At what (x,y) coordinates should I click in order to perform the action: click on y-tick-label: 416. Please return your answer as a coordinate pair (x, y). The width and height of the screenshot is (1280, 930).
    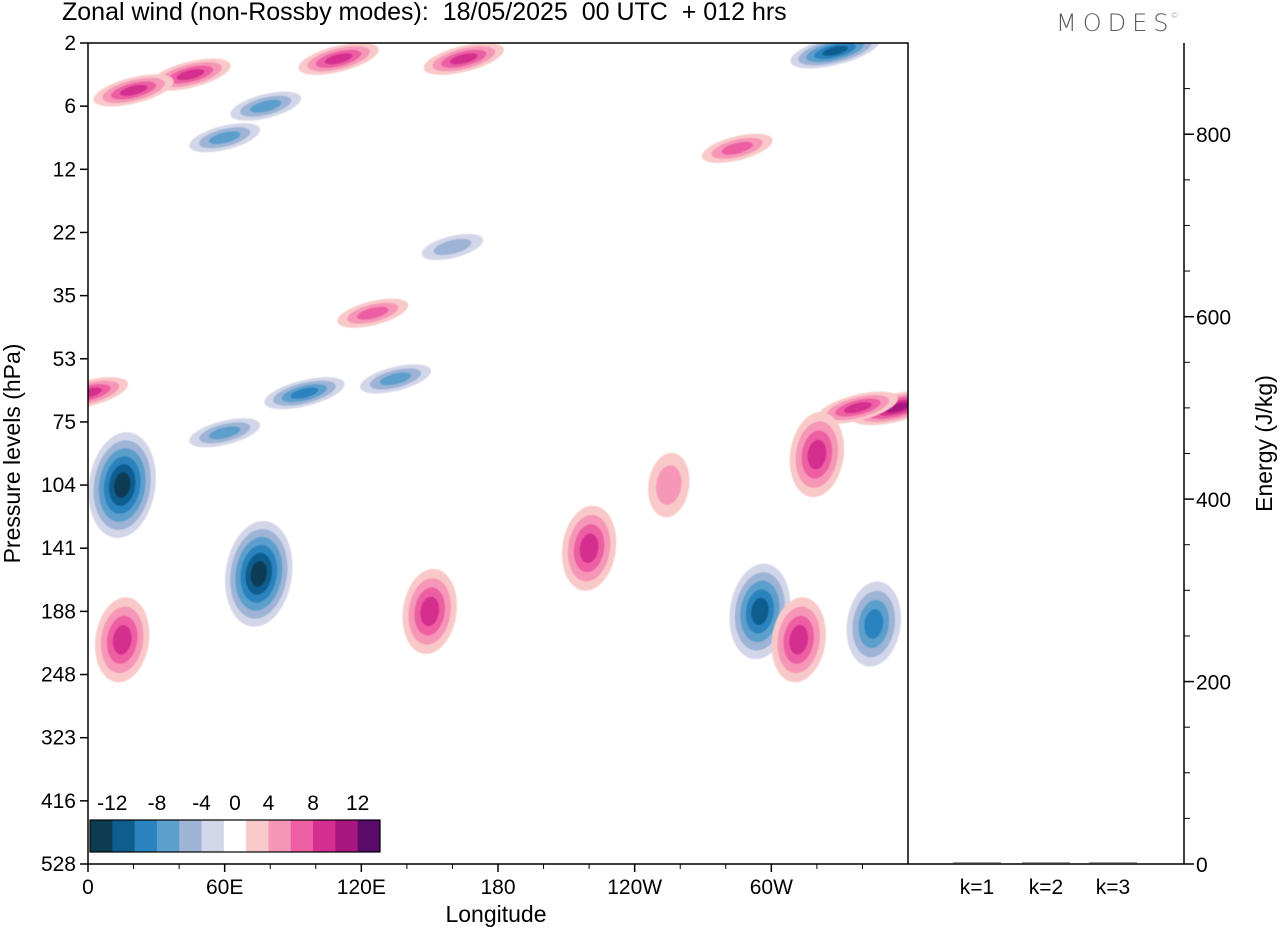
    Looking at the image, I should click on (58, 801).